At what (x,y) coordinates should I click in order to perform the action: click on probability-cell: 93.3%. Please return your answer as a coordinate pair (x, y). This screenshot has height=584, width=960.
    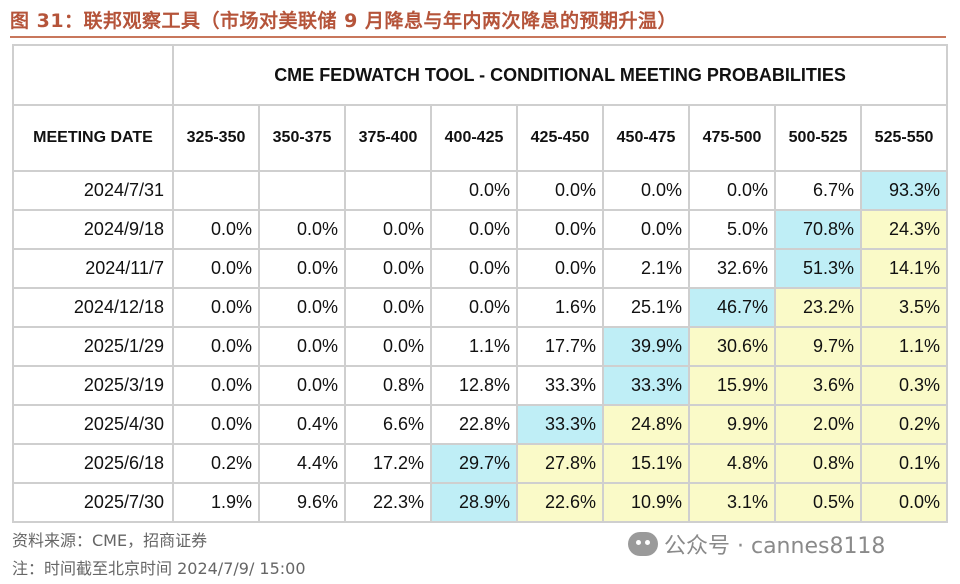
    Looking at the image, I should click on (904, 190).